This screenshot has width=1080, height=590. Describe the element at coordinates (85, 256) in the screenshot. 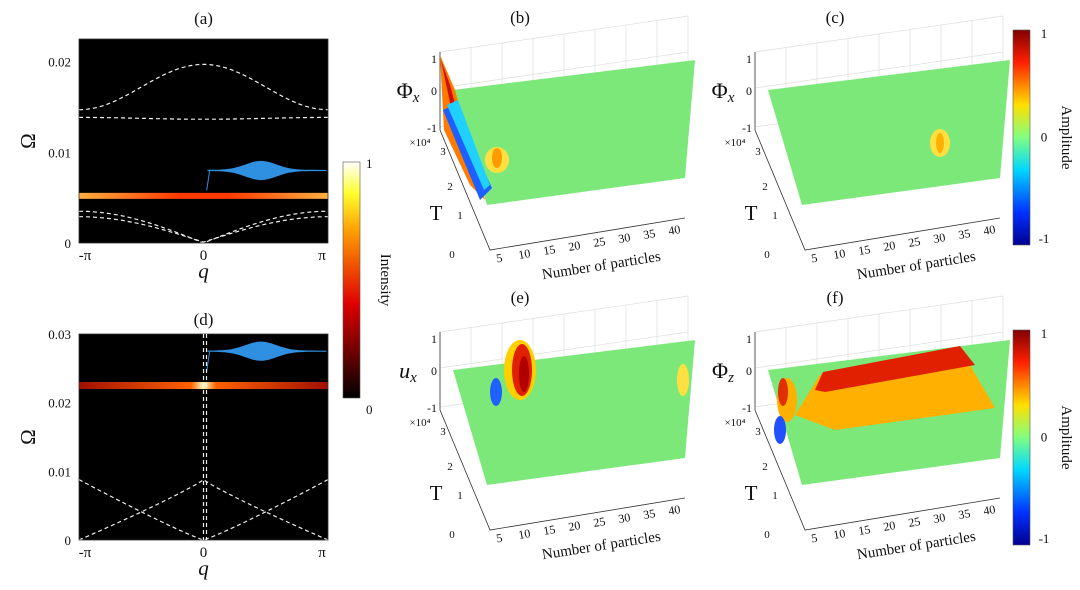

I see `x-tick-label: -π` at that location.